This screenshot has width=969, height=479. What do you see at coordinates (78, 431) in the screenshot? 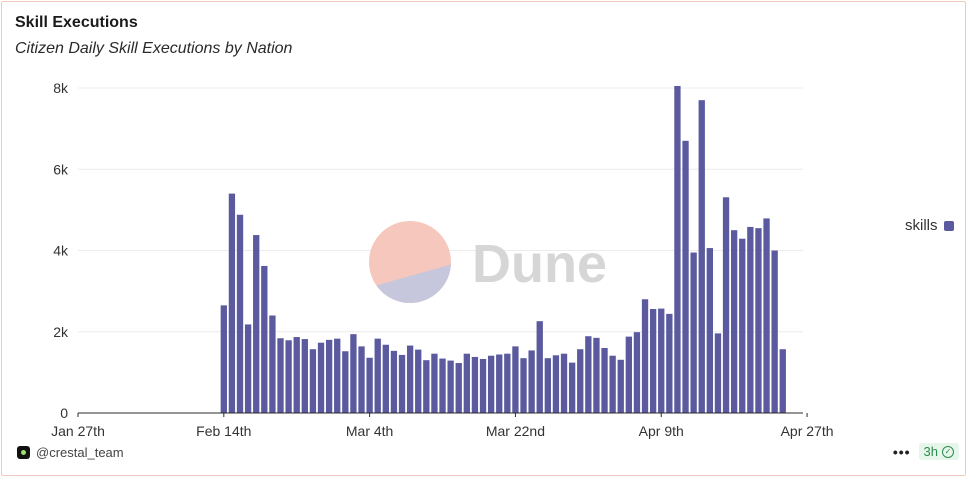
I see `x-tick-label: Jan 27th` at bounding box center [78, 431].